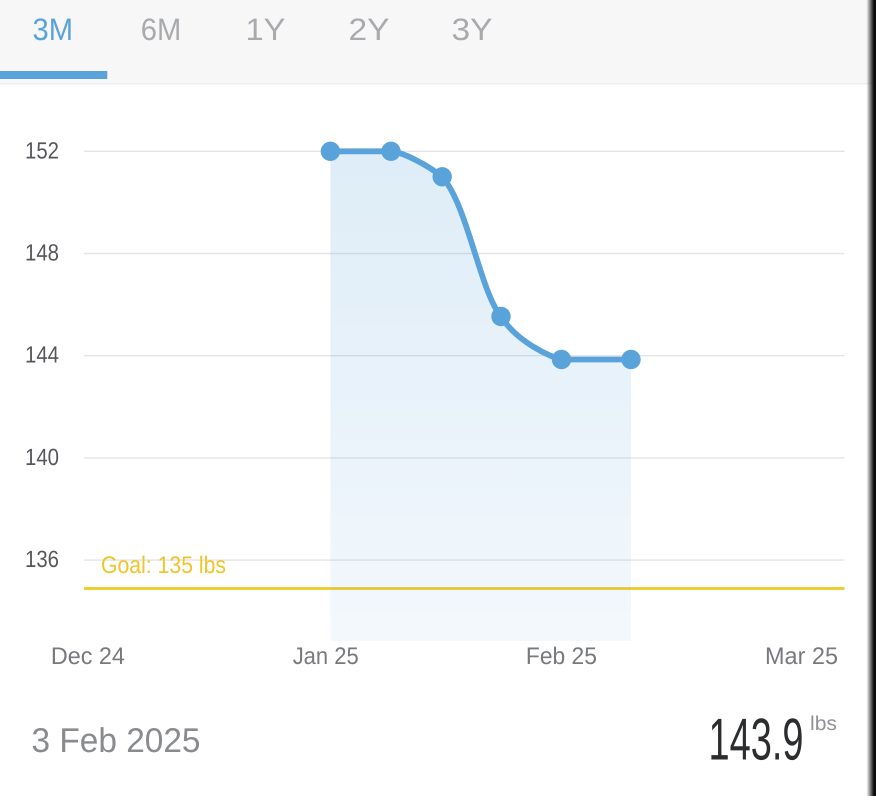 This screenshot has height=801, width=876. I want to click on svg-text: Feb 25, so click(561, 656).